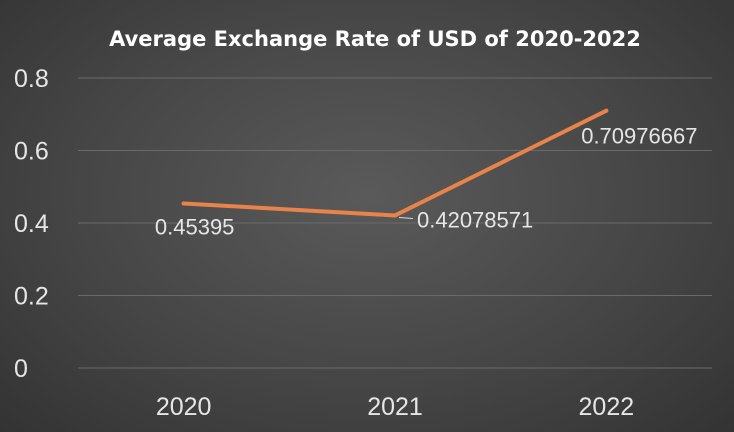  I want to click on x-tick-label: 2021, so click(395, 407).